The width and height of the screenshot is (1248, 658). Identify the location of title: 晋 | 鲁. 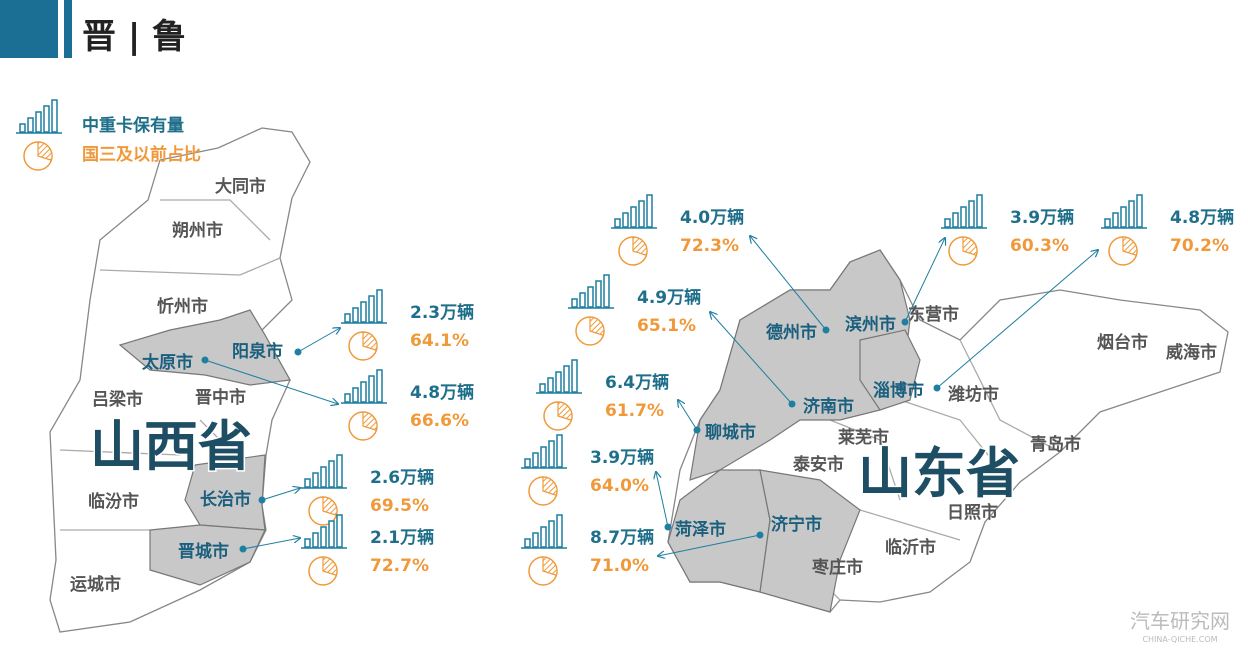
(134, 37).